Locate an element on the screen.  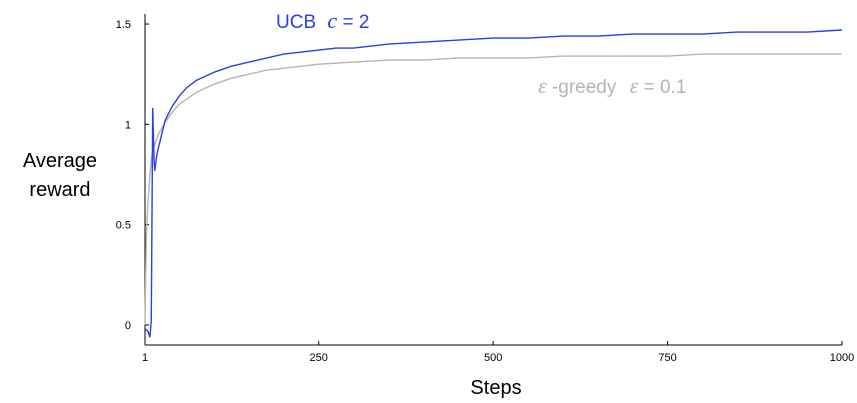
series-label-egreedy: ε -greedy ε = 0.1 is located at coordinates (612, 85).